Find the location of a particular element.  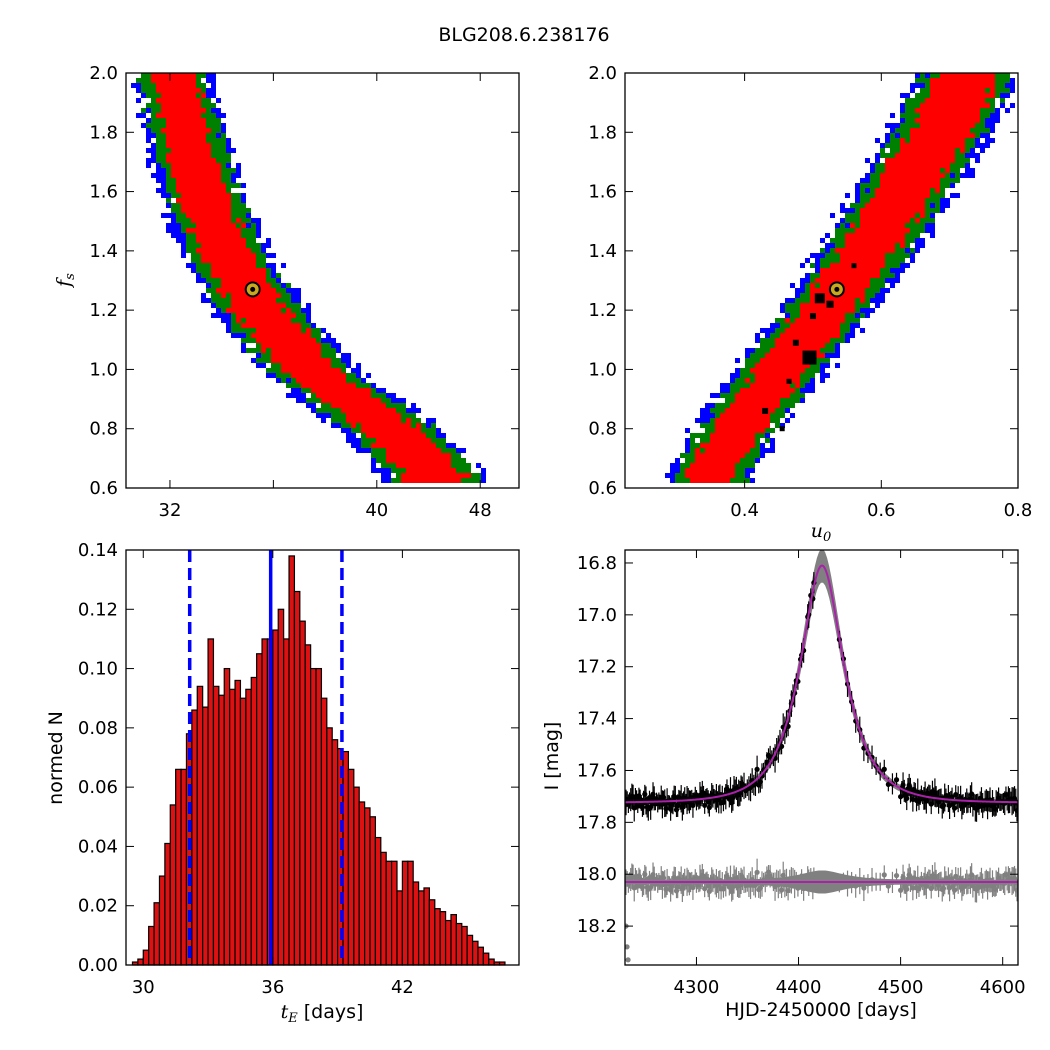

best-fit-dot is located at coordinates (253, 289).